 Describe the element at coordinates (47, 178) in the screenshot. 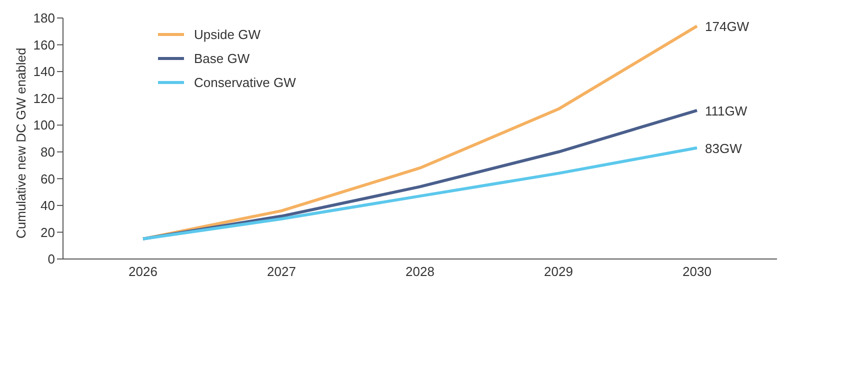

I see `y-tick-label: 60` at that location.